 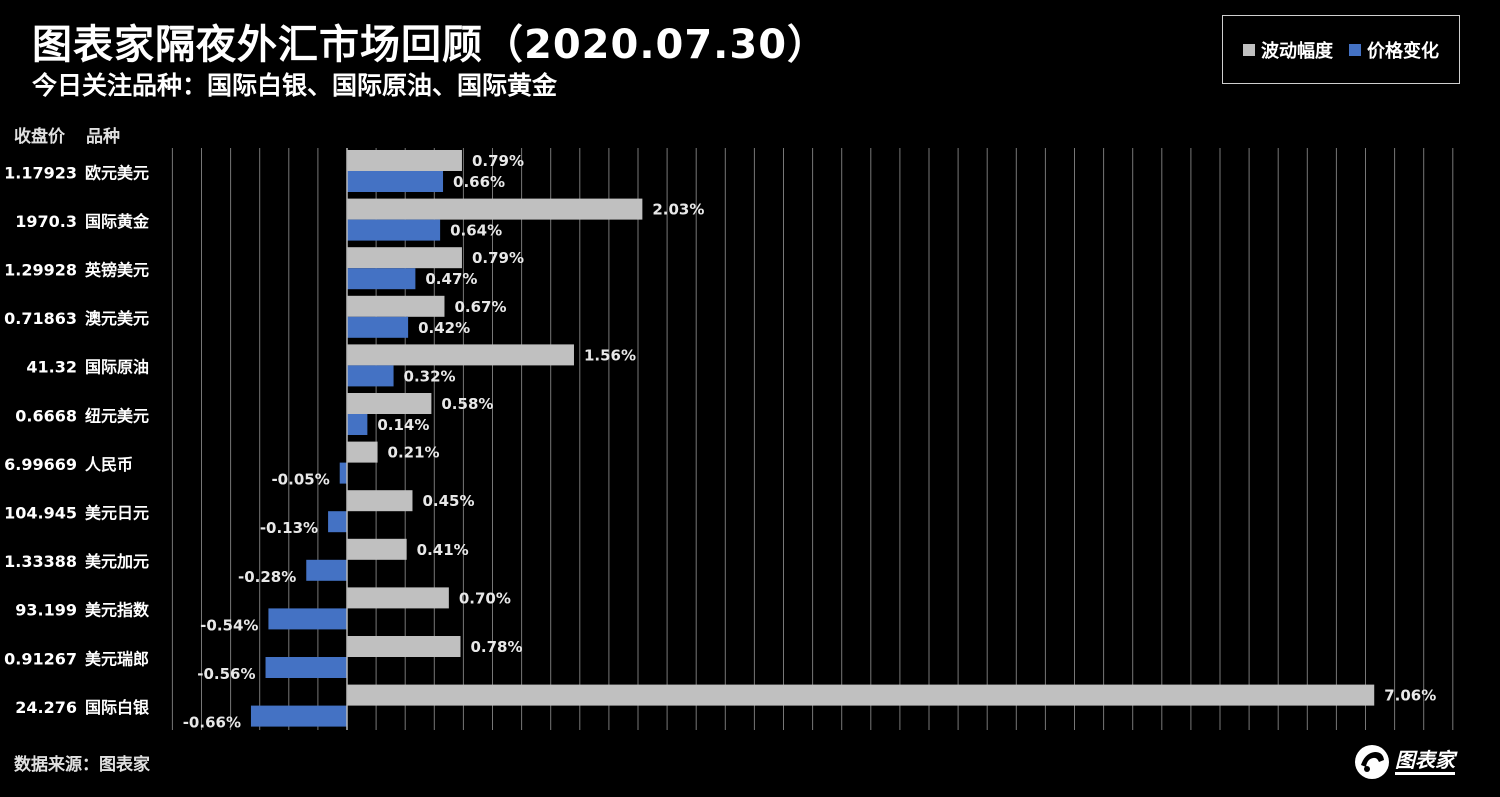 I want to click on data-label-change: 0.47%, so click(x=451, y=279).